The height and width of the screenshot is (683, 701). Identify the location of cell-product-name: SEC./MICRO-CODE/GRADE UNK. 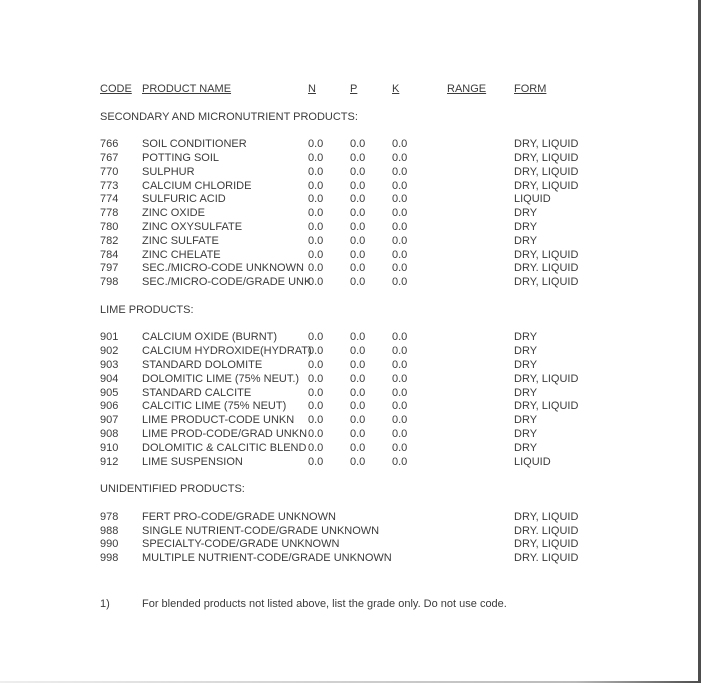
(227, 282).